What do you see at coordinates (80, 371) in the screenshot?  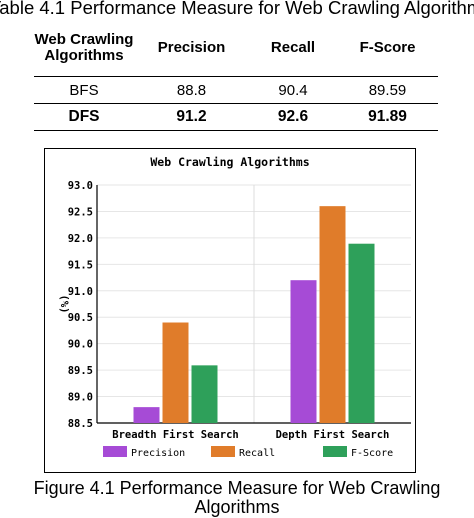 I see `y-tick-label: 89.5` at bounding box center [80, 371].